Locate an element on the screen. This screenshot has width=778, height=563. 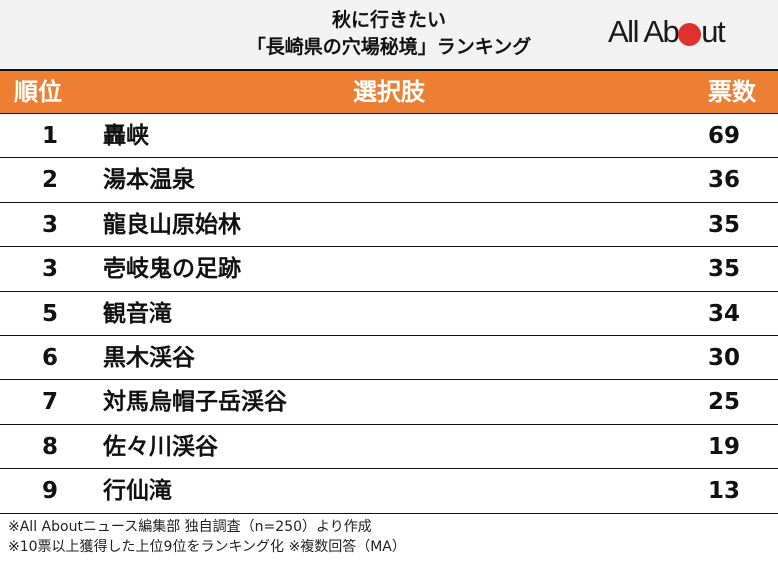
title-line-2: 「長崎県の穴場秘境」ランキング is located at coordinates (389, 47).